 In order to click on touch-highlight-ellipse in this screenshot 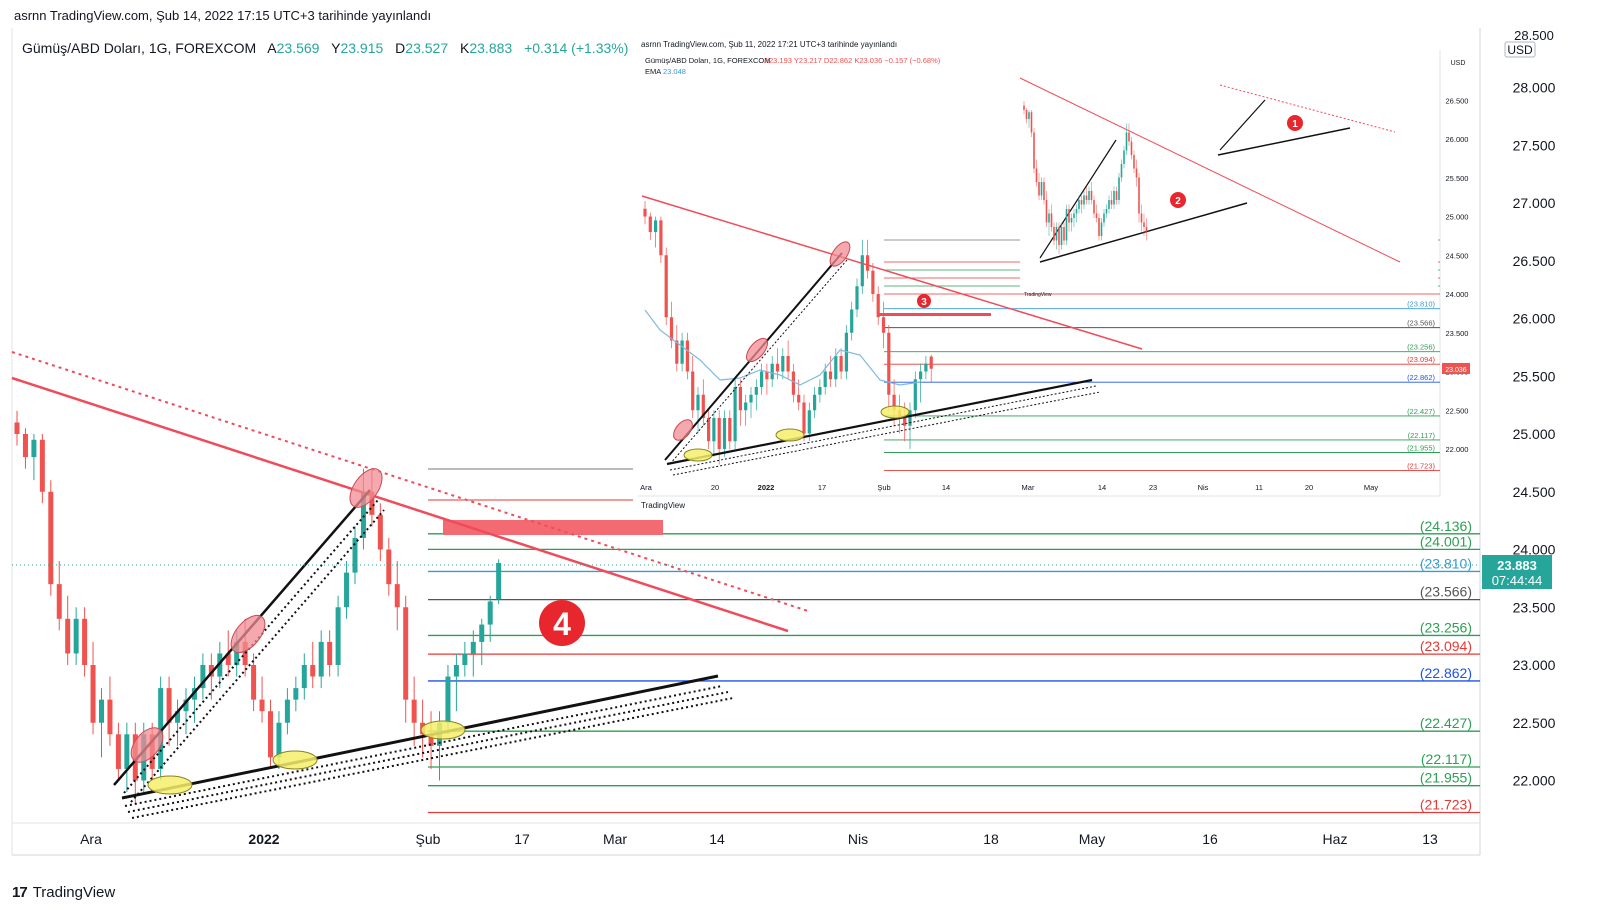, I will do `click(248, 634)`.